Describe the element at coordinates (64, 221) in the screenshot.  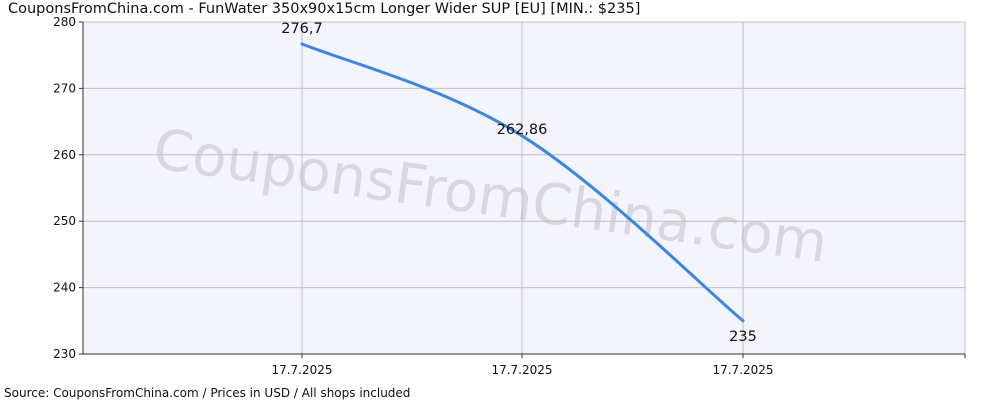
I see `y-tick-label: 250` at that location.